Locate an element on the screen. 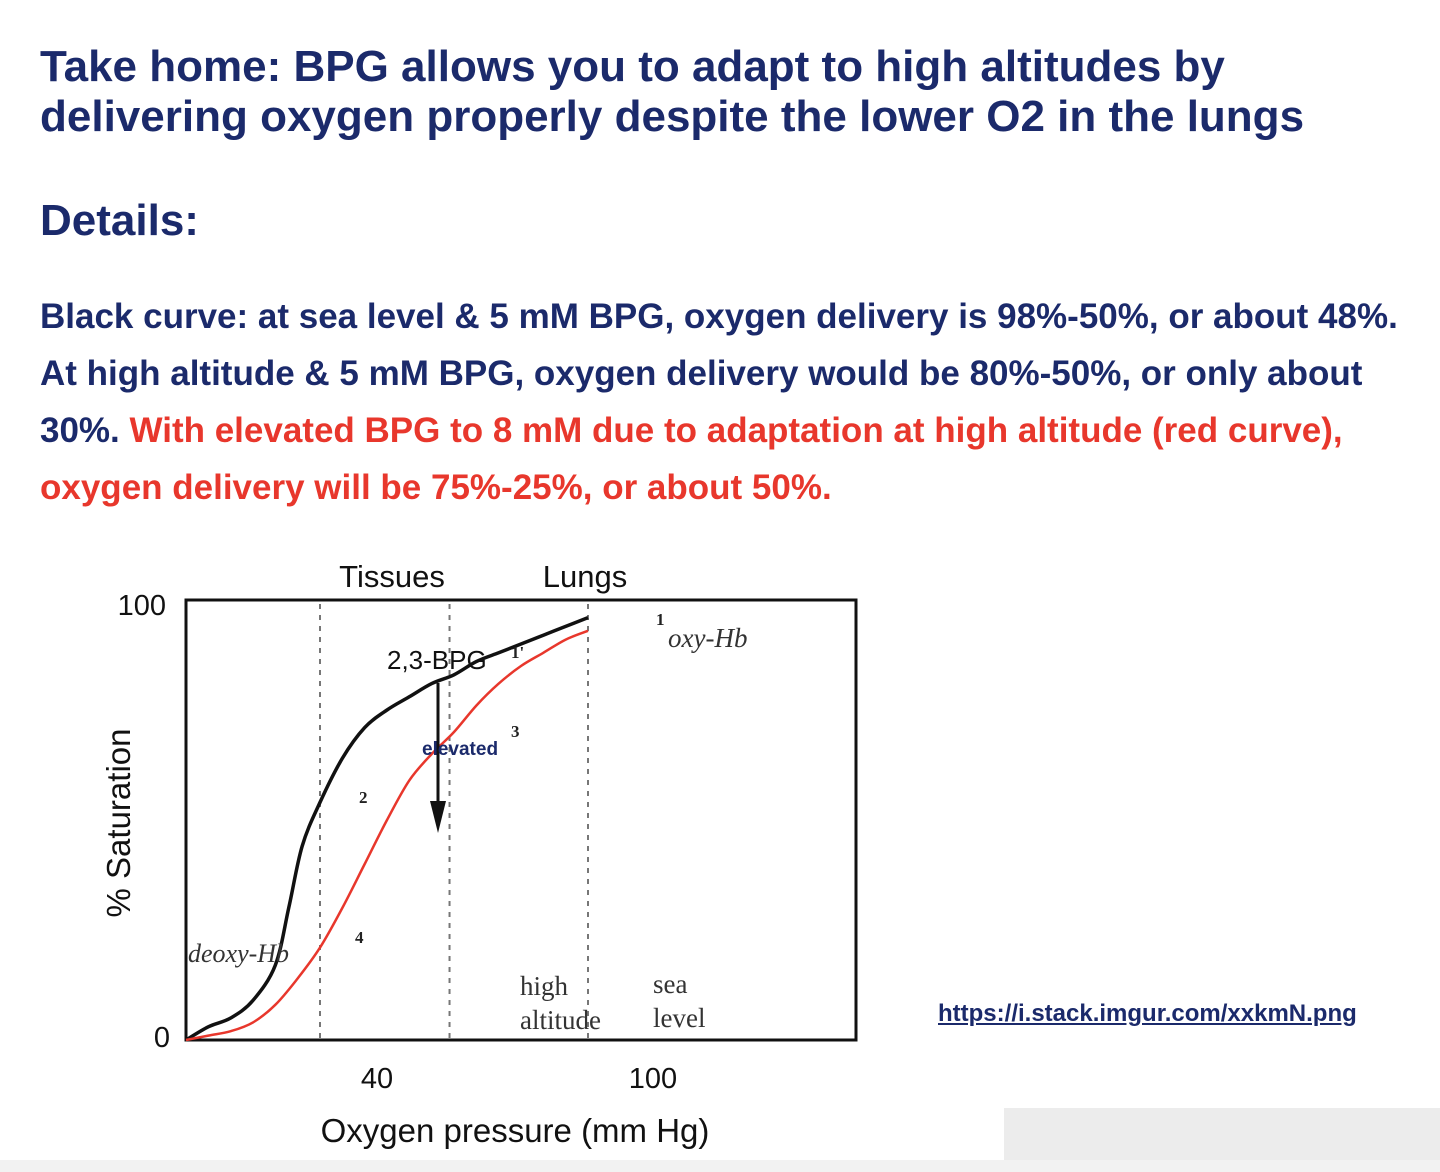 The image size is (1440, 1172). bpg-arrowhead is located at coordinates (438, 817).